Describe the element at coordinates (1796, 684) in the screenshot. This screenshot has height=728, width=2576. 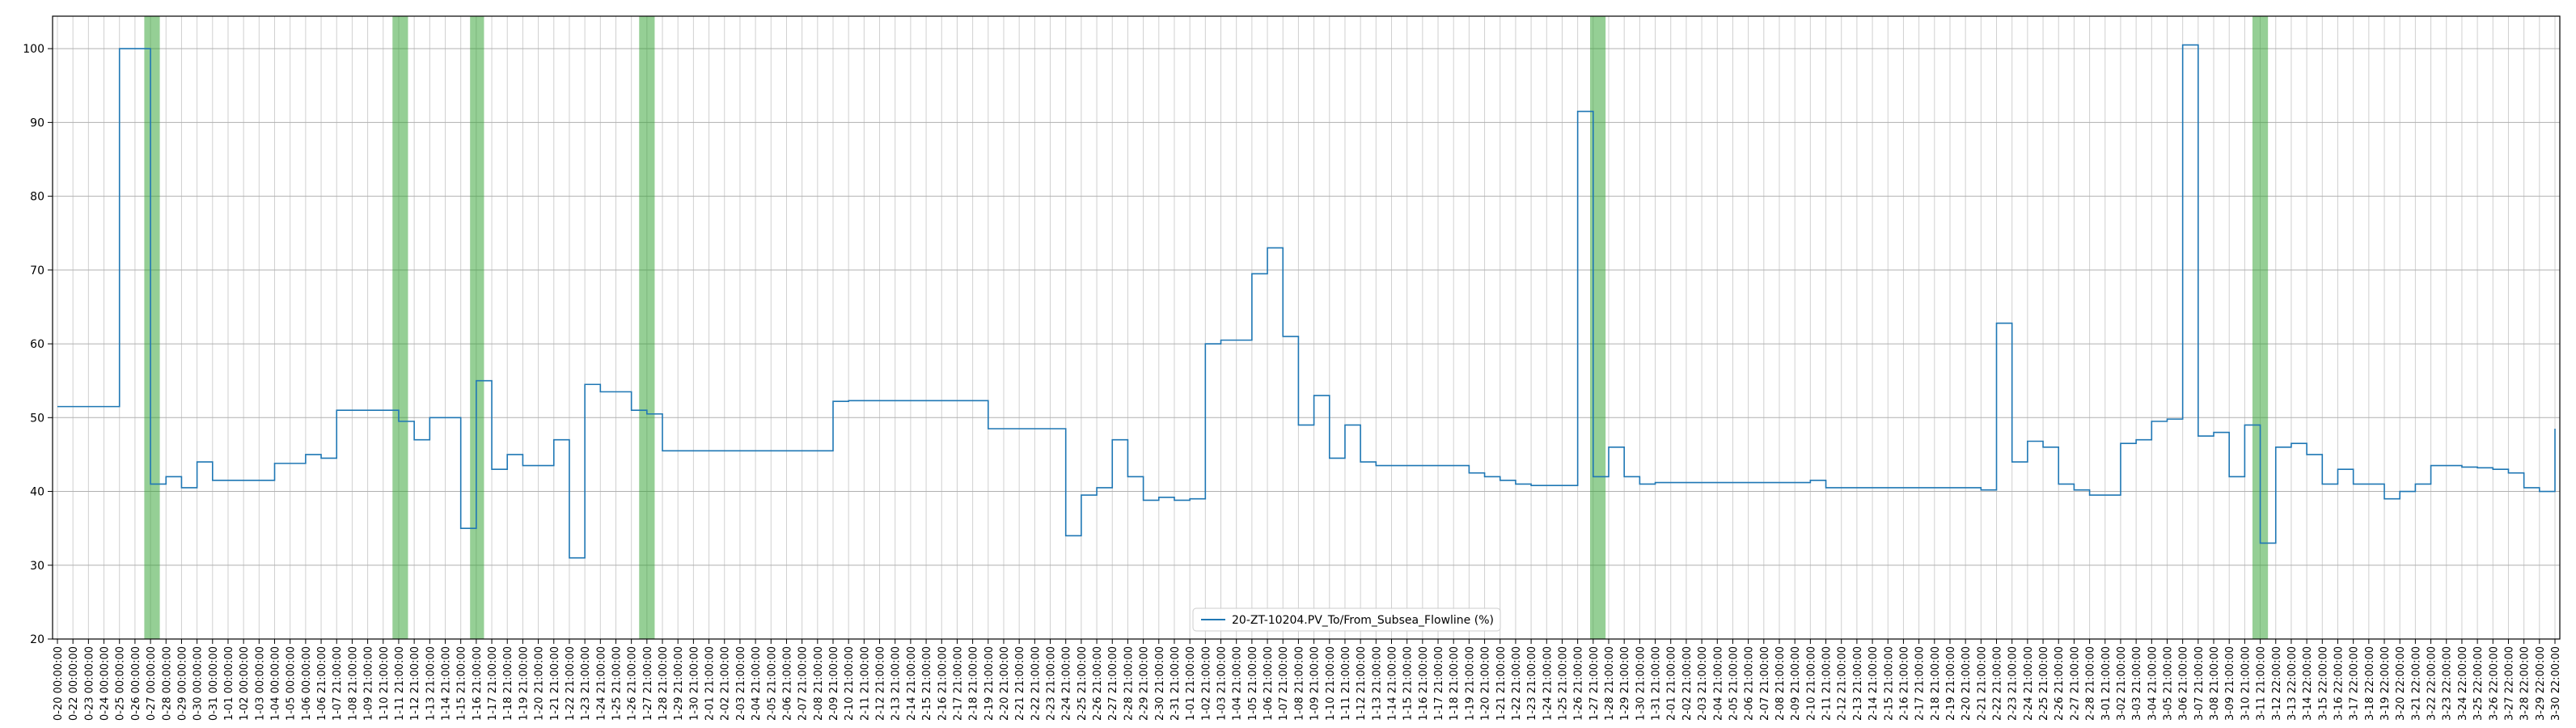
I see `x-tick-label: 2-09 21:00:00` at that location.